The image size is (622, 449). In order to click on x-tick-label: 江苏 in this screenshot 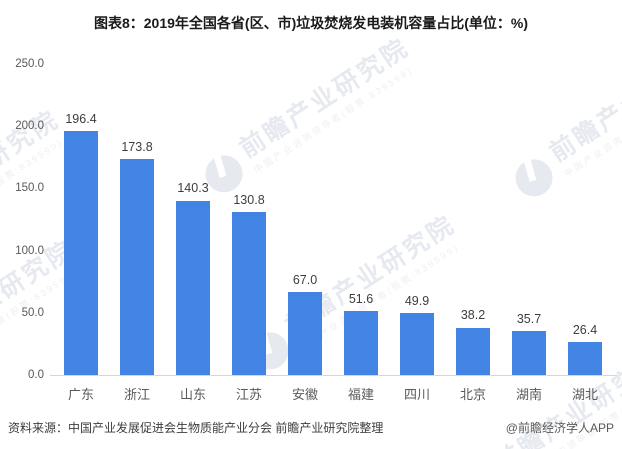, I will do `click(248, 394)`.